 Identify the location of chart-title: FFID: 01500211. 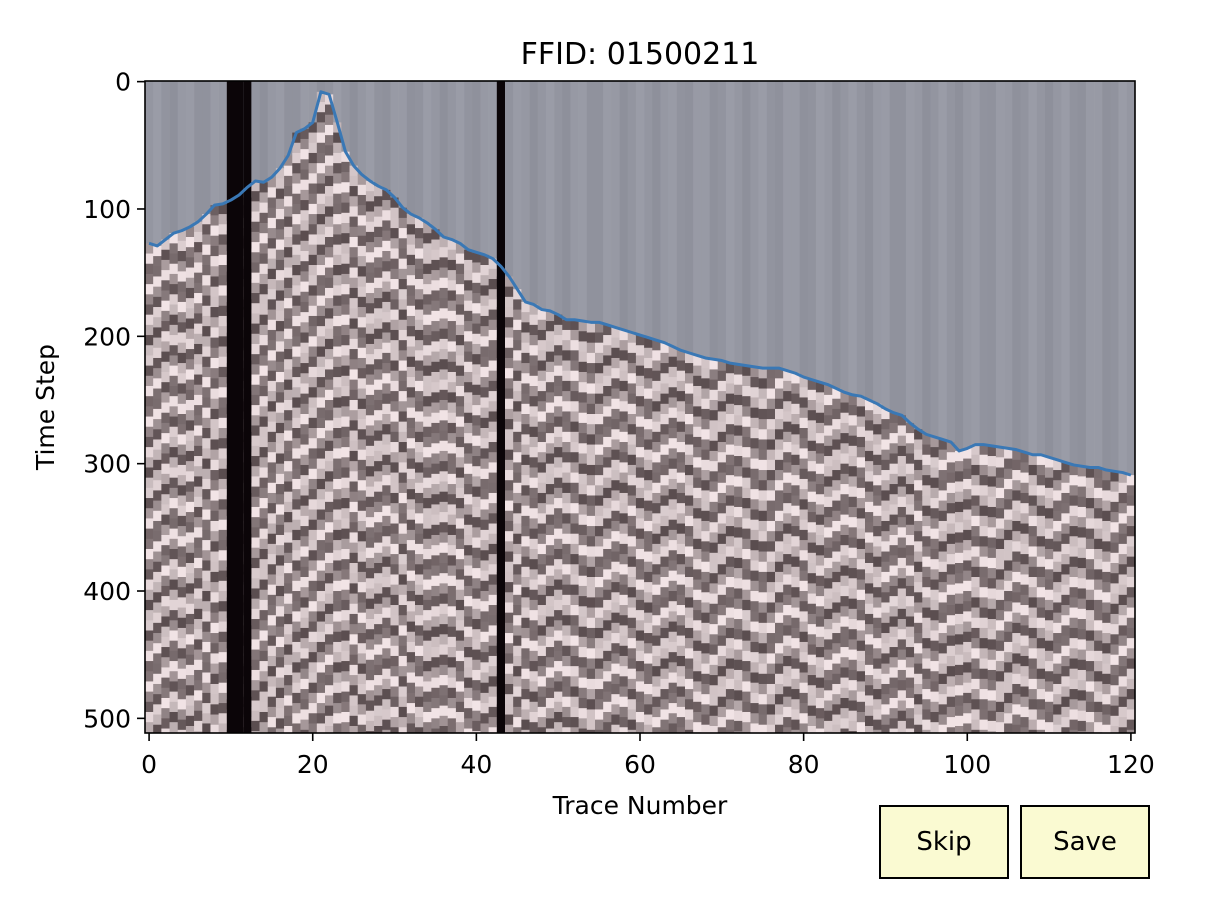
(640, 54).